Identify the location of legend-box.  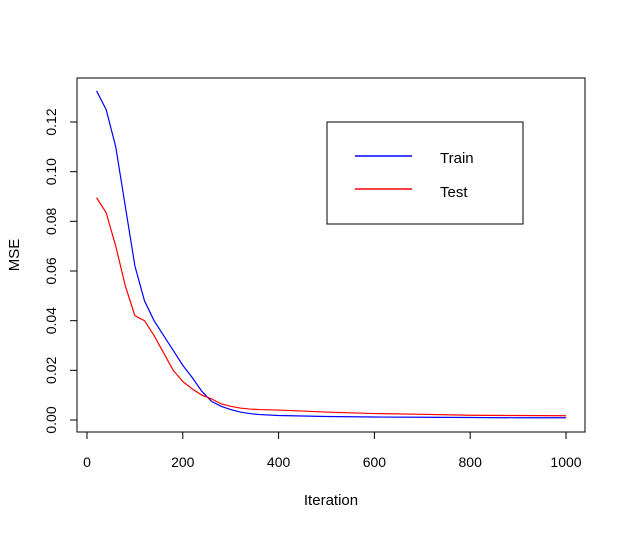
(425, 173).